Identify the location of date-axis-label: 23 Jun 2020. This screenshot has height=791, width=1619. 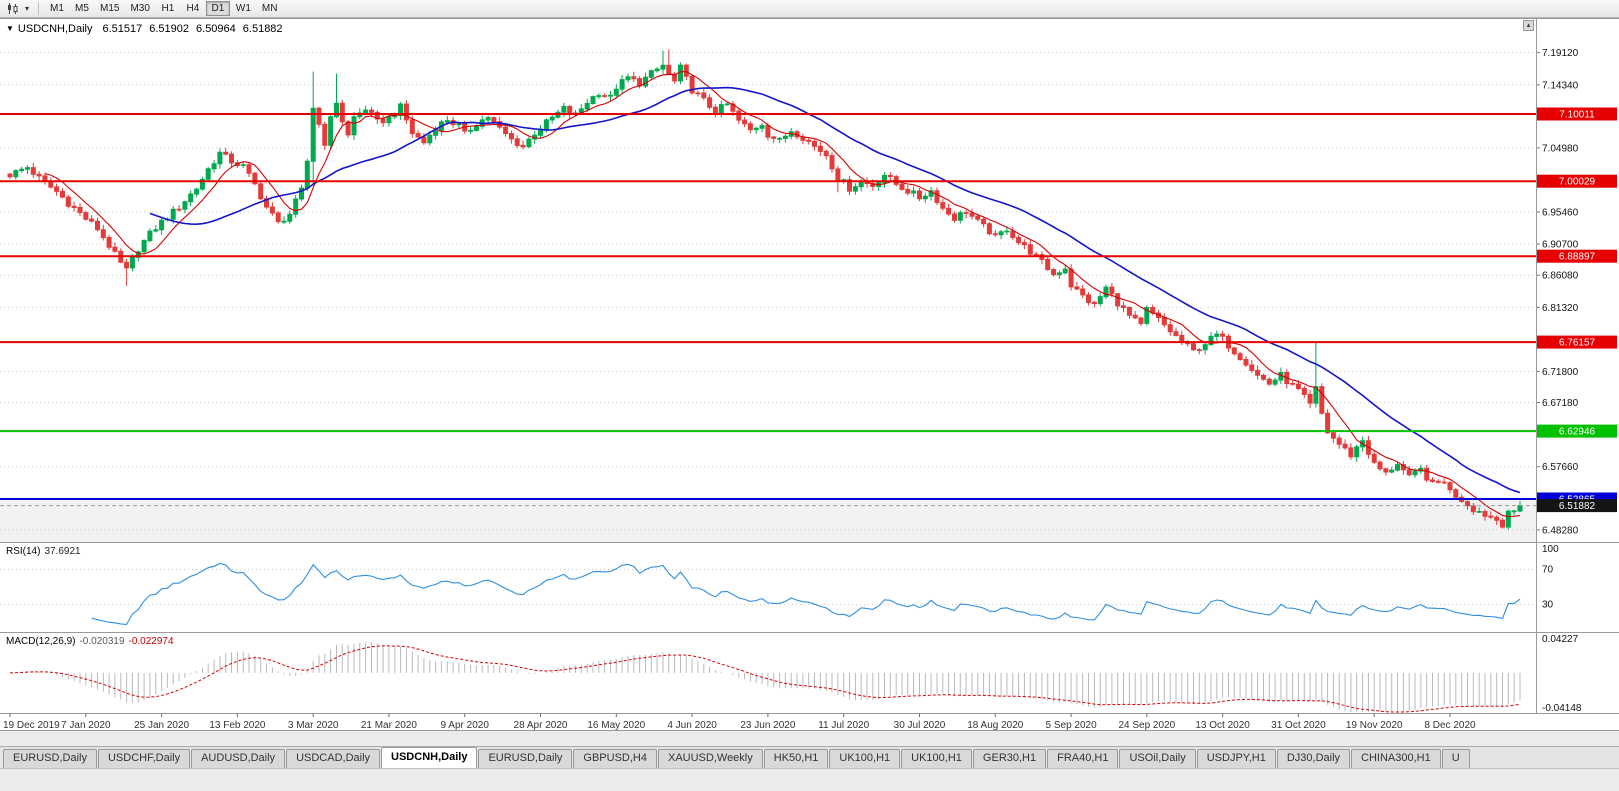
(767, 725).